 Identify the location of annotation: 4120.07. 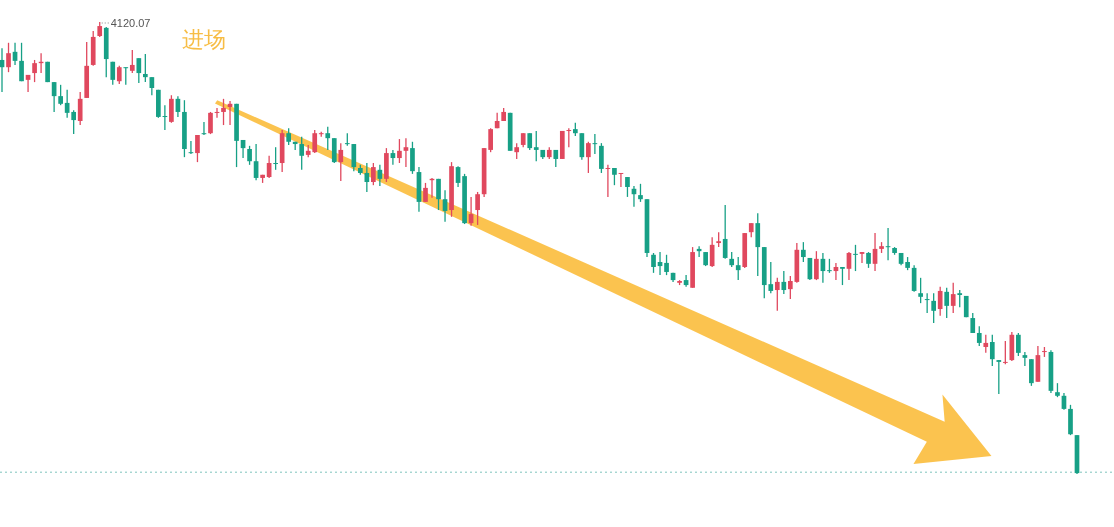
(130, 23).